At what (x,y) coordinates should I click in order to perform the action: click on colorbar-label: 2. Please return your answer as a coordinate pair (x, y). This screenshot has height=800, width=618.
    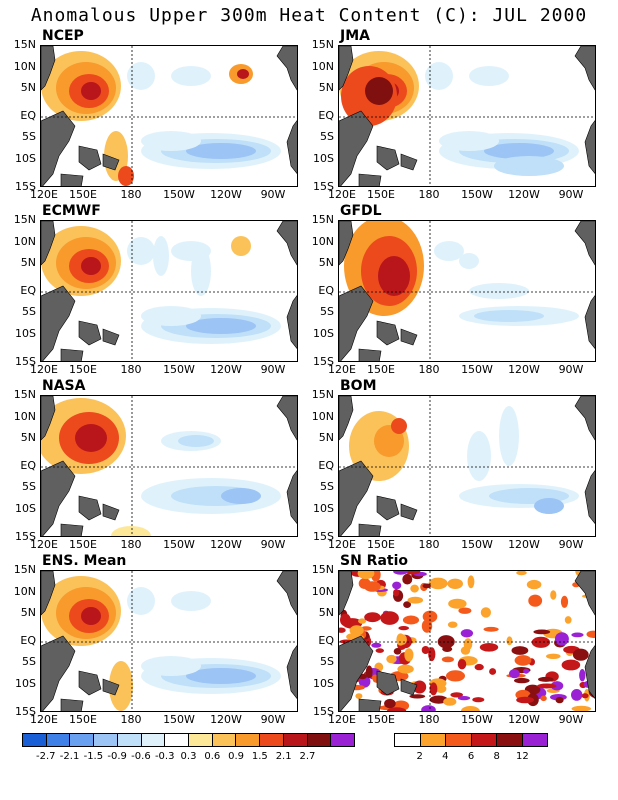
    Looking at the image, I should click on (419, 756).